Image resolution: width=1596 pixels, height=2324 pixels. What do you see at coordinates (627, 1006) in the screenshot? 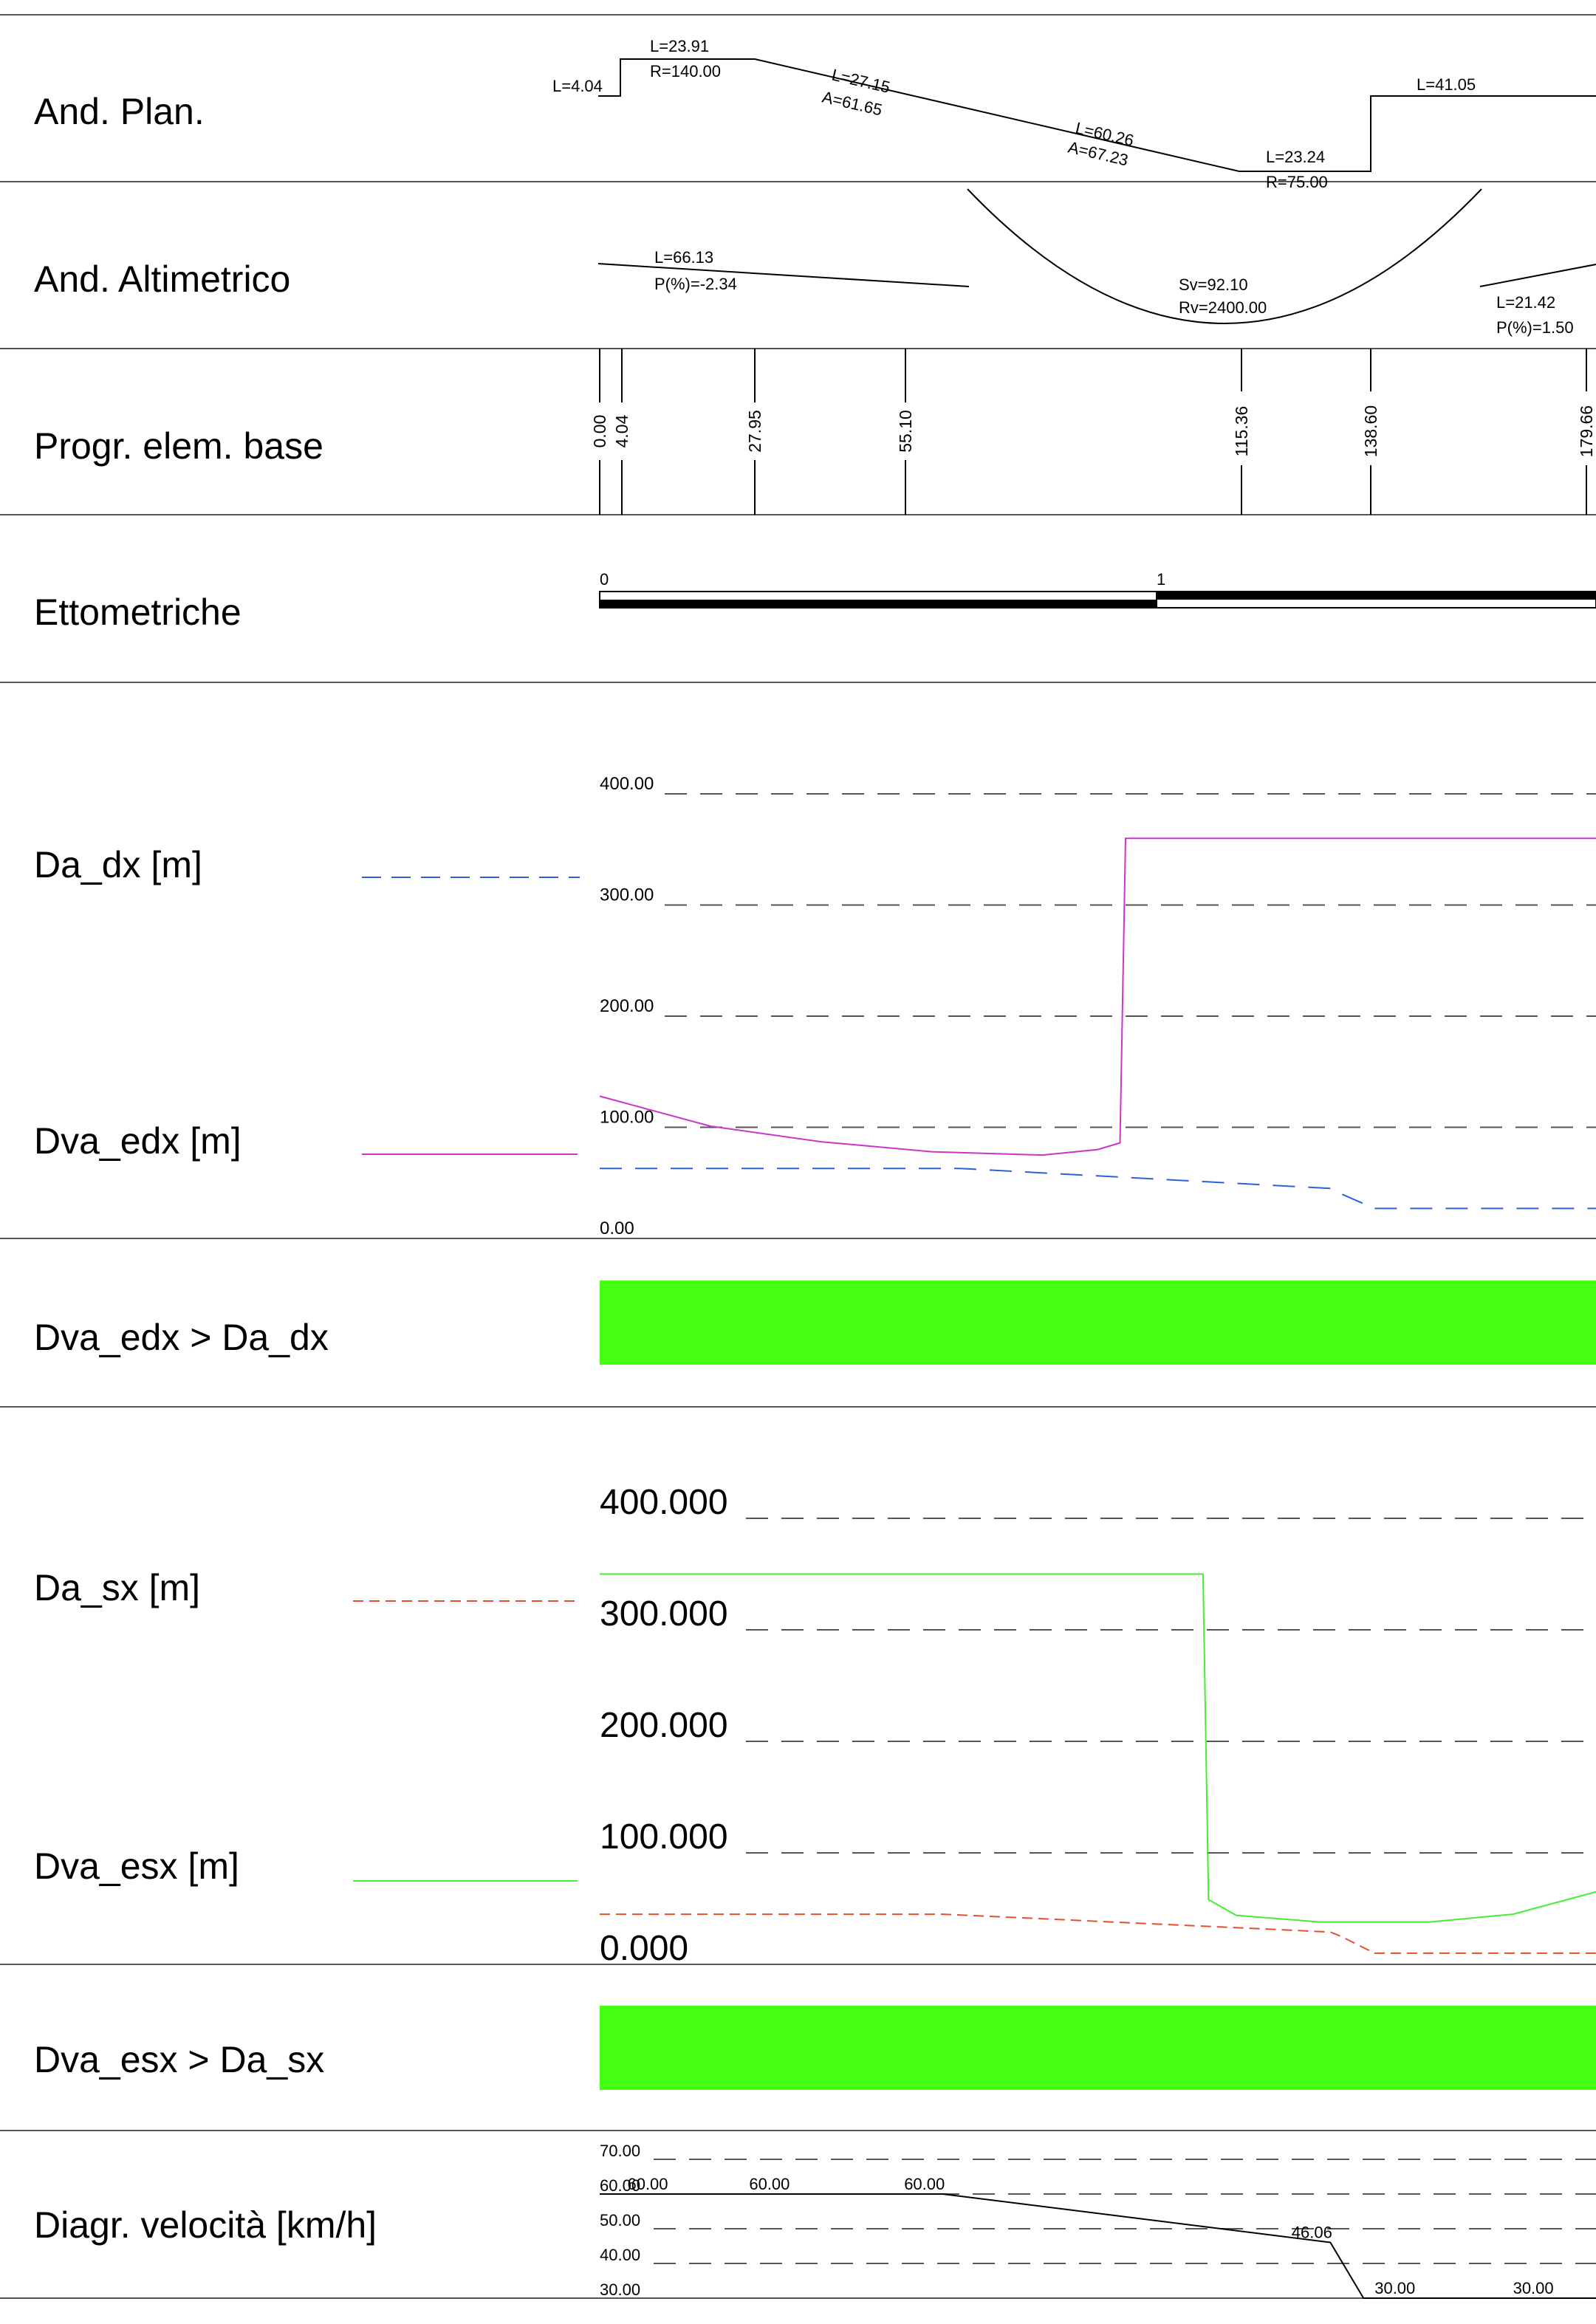
I see `y-tick-label: 200.00` at bounding box center [627, 1006].